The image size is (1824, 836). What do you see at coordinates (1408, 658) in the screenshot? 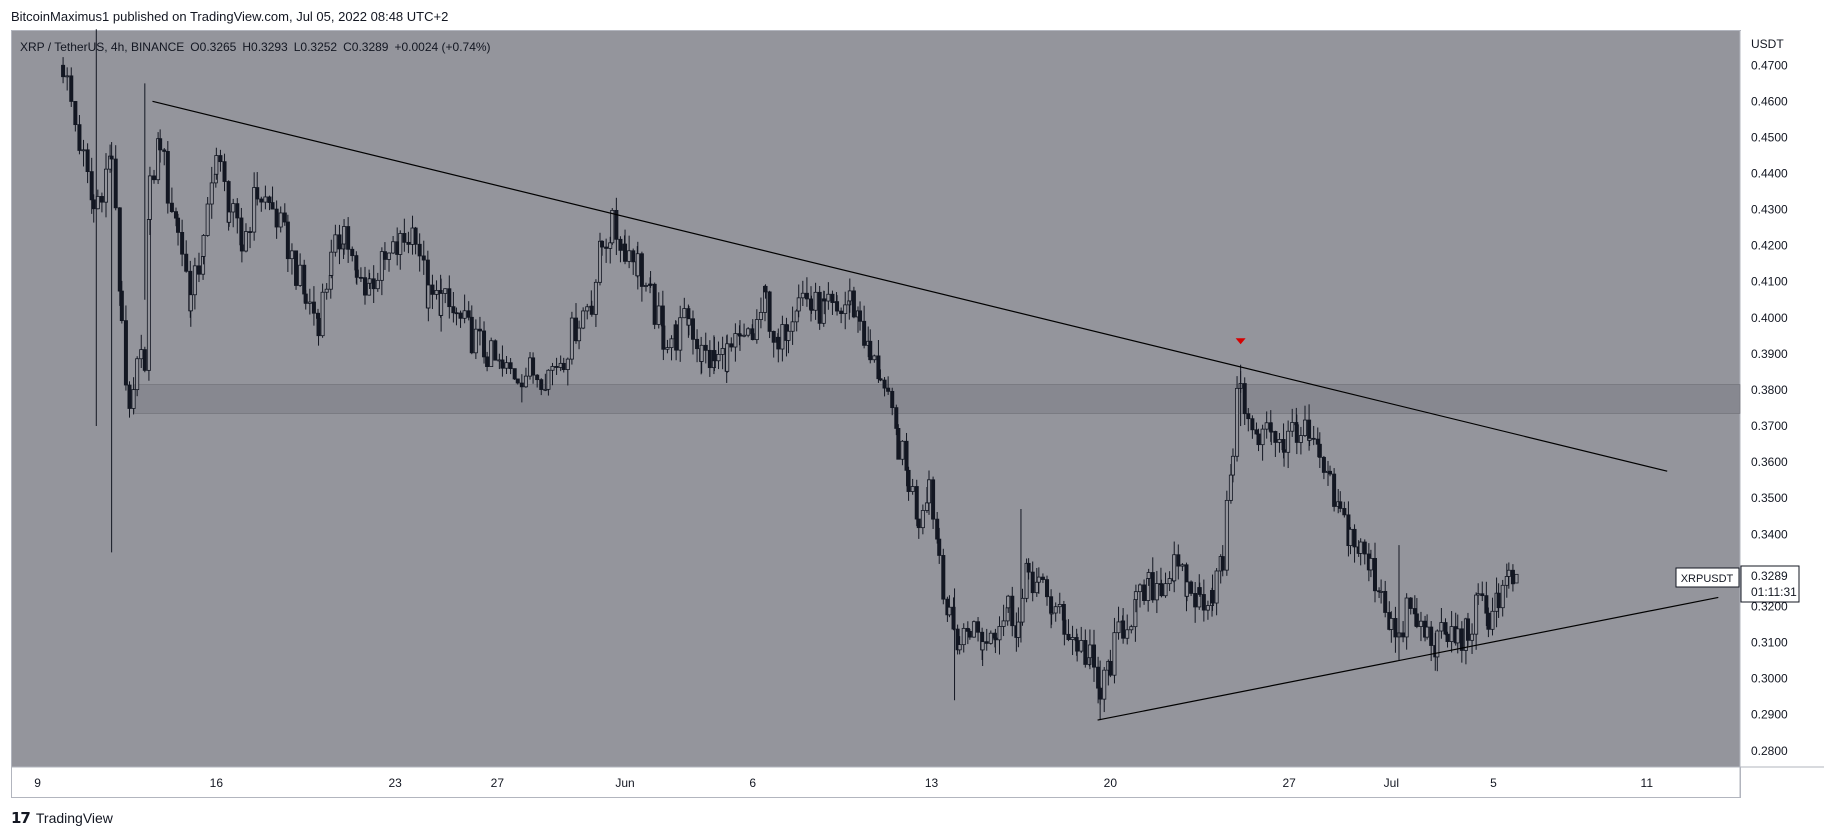
I see `ascending-trendline` at bounding box center [1408, 658].